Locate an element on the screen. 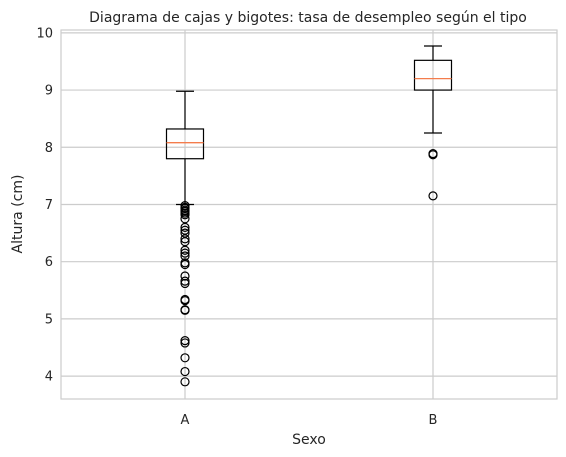  y-tick-label: 5 is located at coordinates (49, 319).